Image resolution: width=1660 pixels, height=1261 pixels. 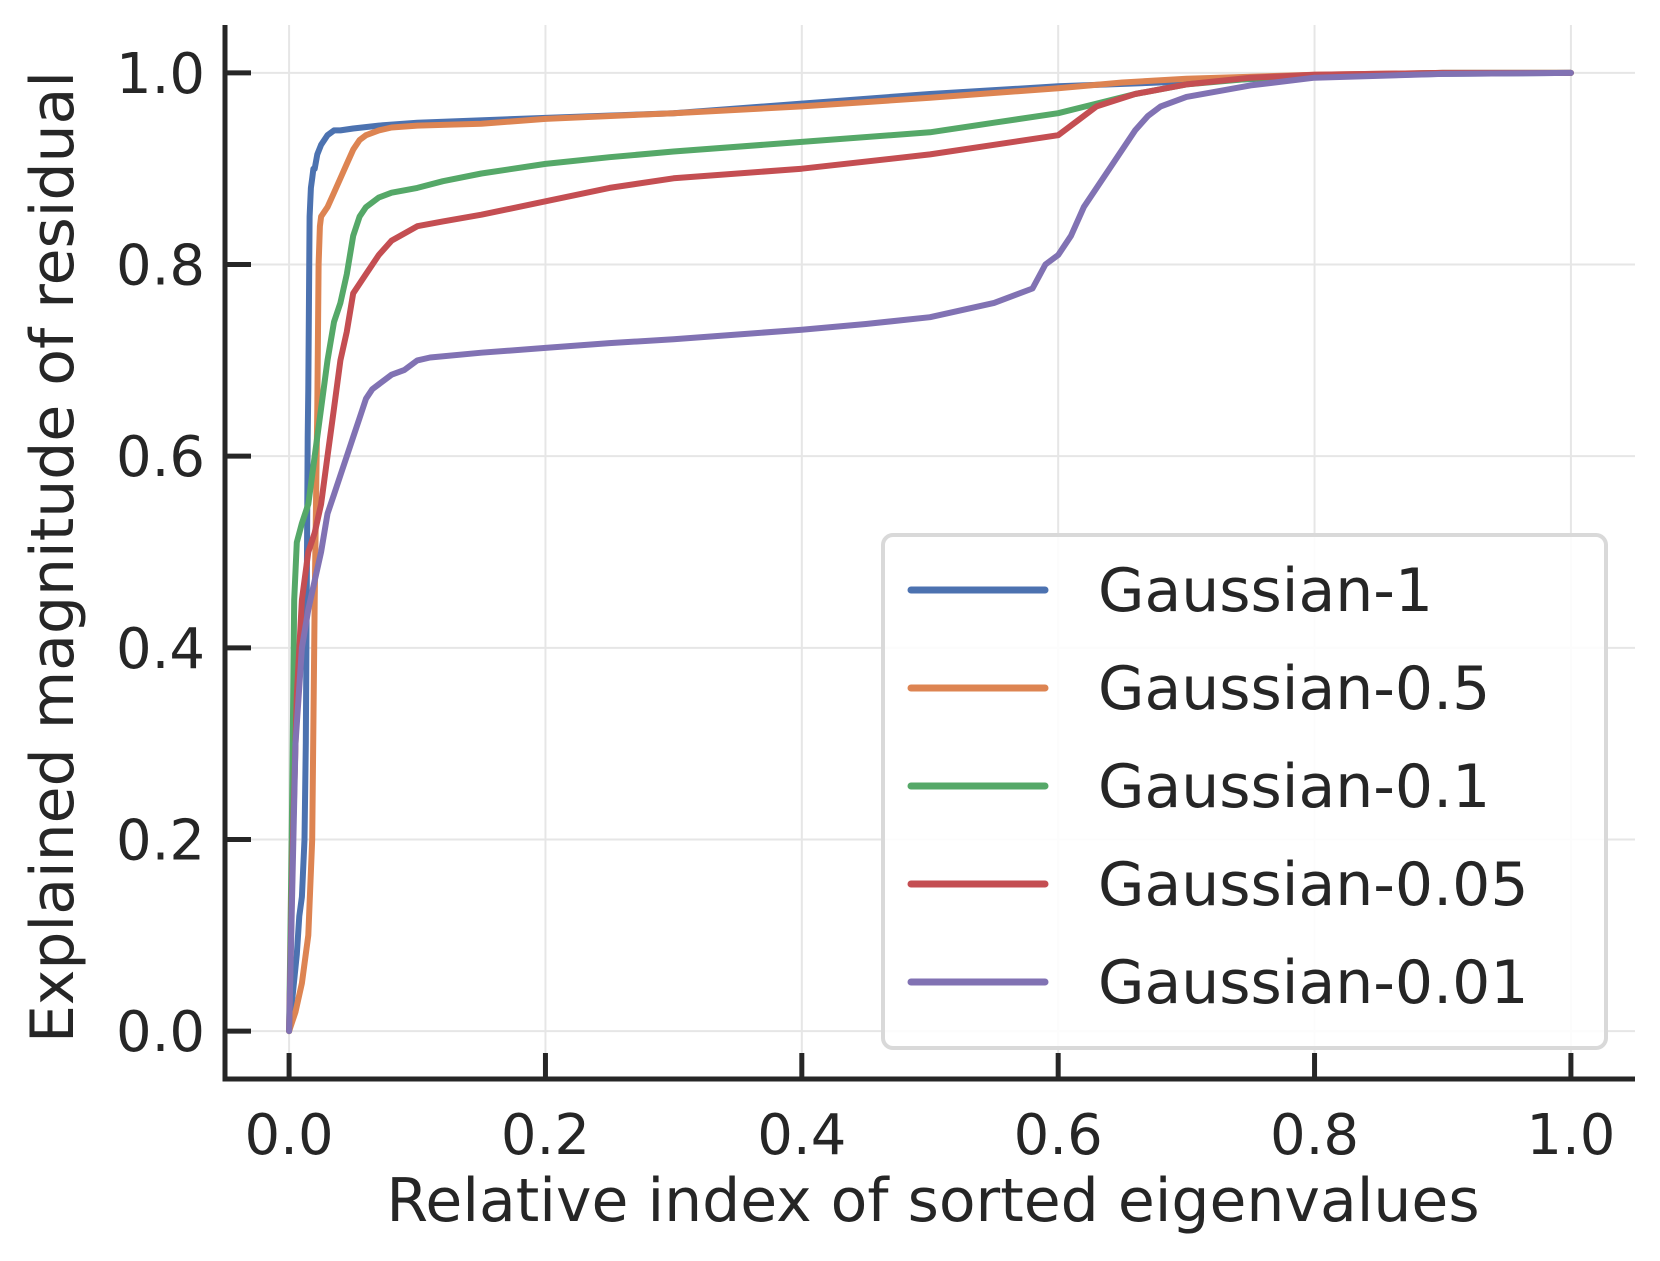 I want to click on x-tick-label: 0.4, so click(x=801, y=1135).